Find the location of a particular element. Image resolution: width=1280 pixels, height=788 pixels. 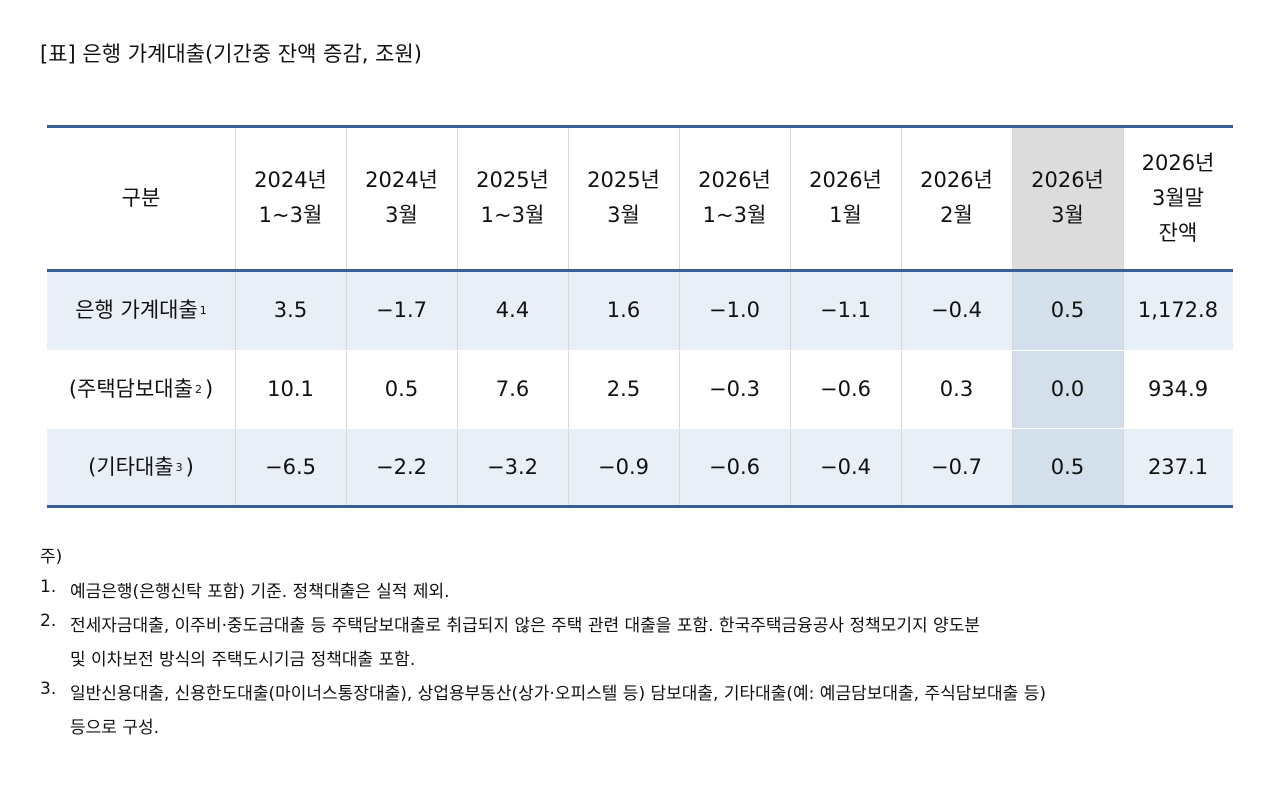

header-text: 3월말 is located at coordinates (1177, 197).